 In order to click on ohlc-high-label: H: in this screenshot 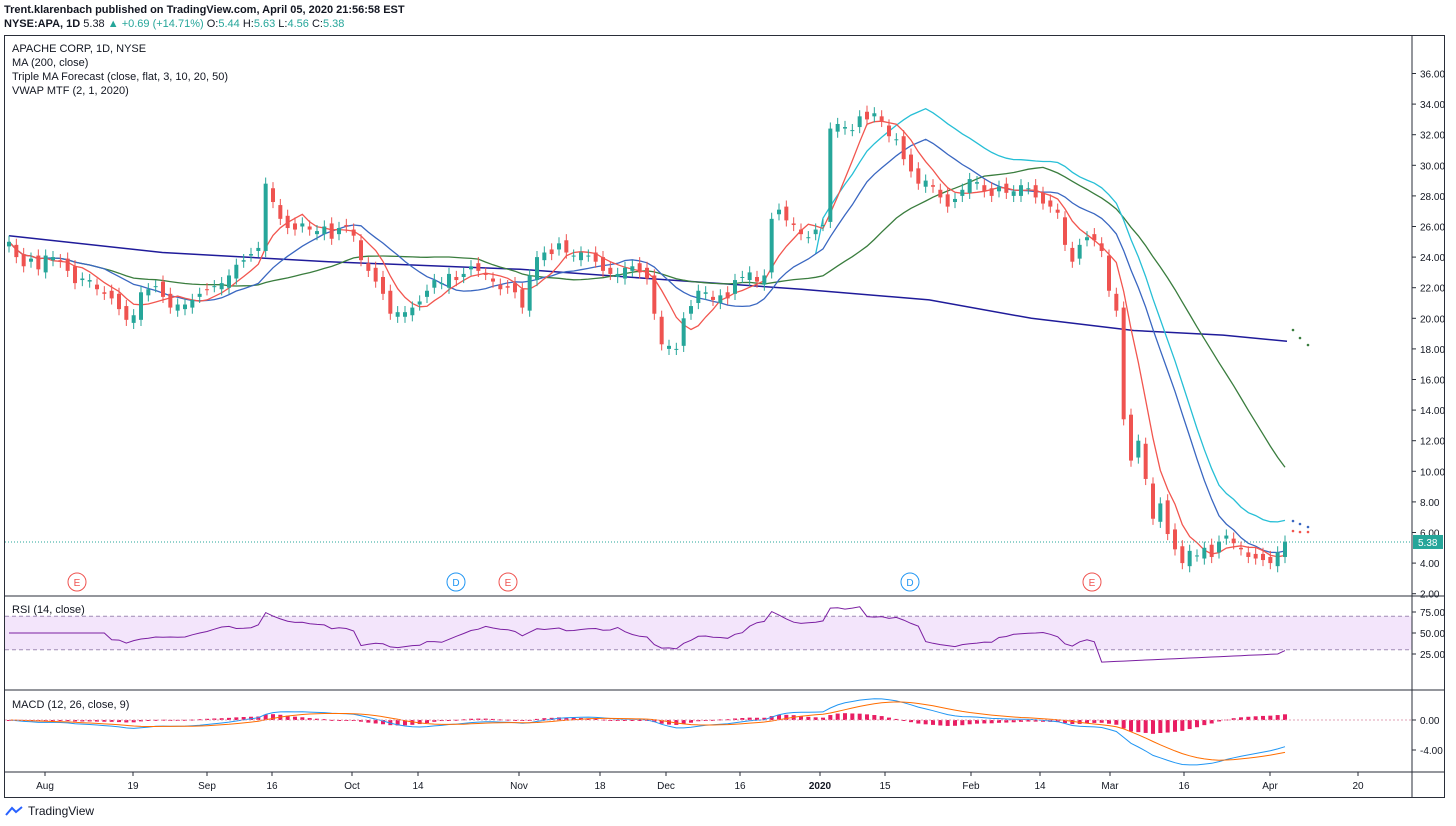, I will do `click(248, 24)`.